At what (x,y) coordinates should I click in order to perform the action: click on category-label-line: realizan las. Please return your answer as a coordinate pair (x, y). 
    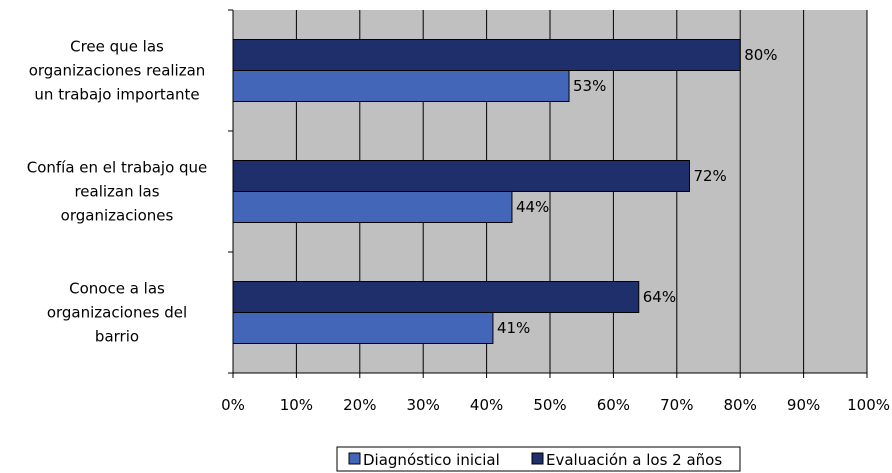
    Looking at the image, I should click on (116, 192).